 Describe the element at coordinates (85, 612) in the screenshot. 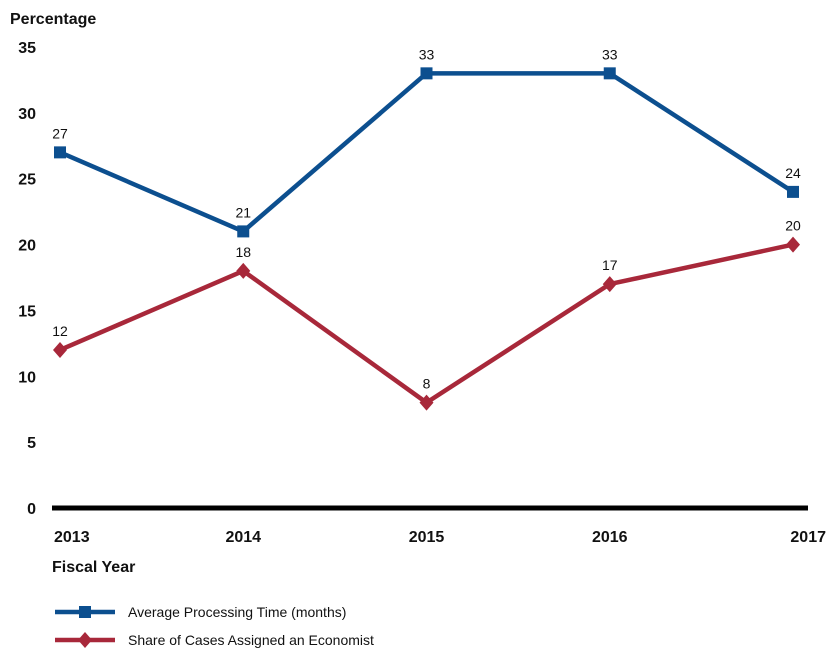

I see `legend-marker-square` at that location.